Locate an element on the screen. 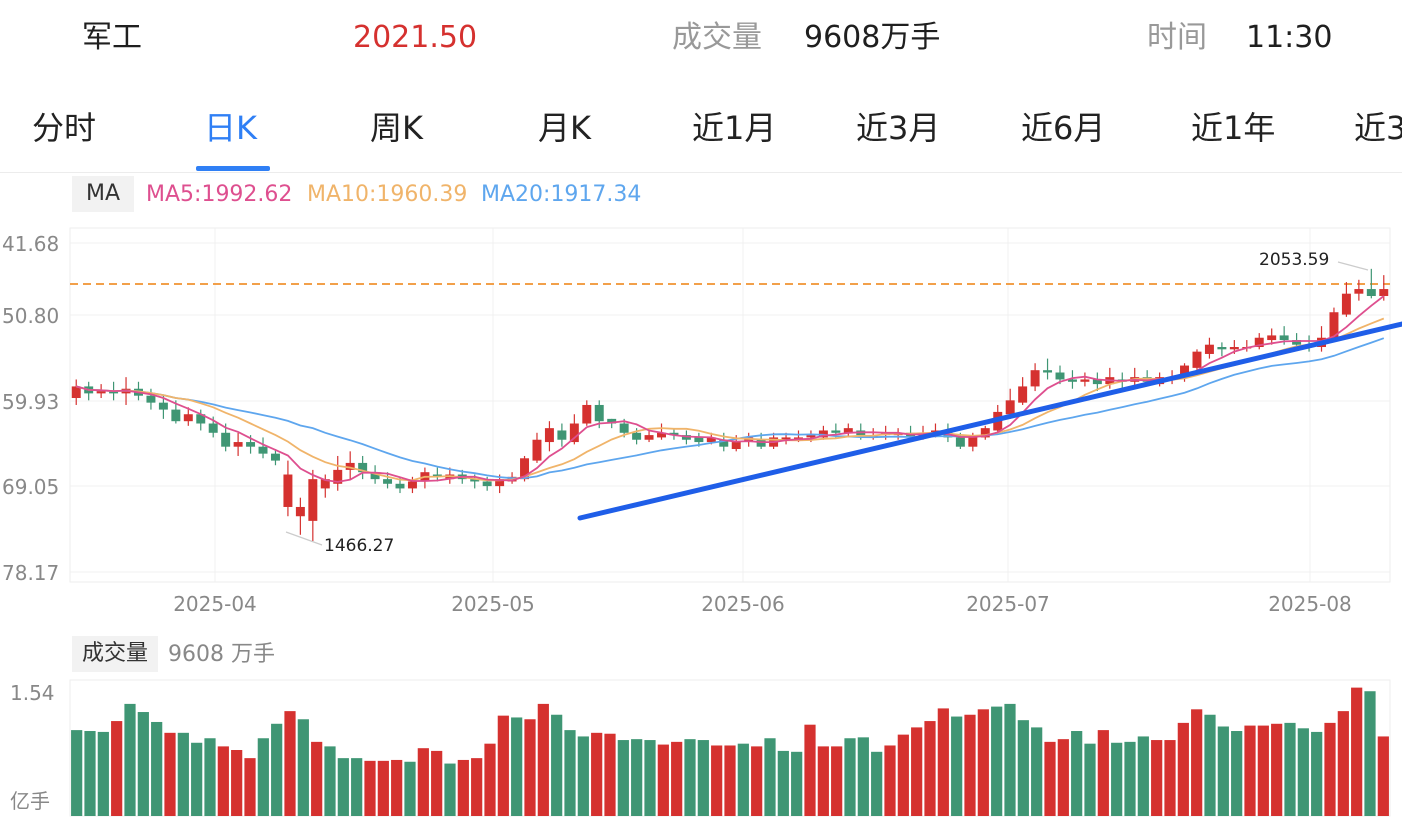  ma20-value: MA20:1917.34 is located at coordinates (561, 194).